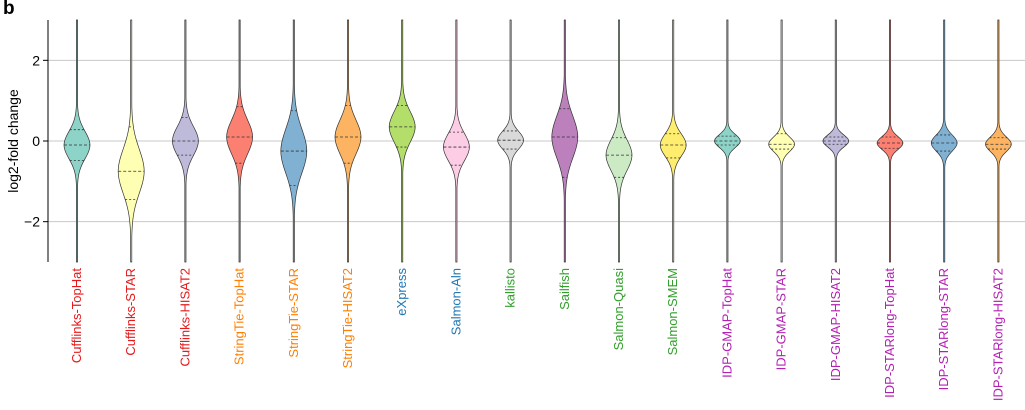 The image size is (1025, 410). Describe the element at coordinates (401, 292) in the screenshot. I see `x-tick-label: eXpress` at that location.